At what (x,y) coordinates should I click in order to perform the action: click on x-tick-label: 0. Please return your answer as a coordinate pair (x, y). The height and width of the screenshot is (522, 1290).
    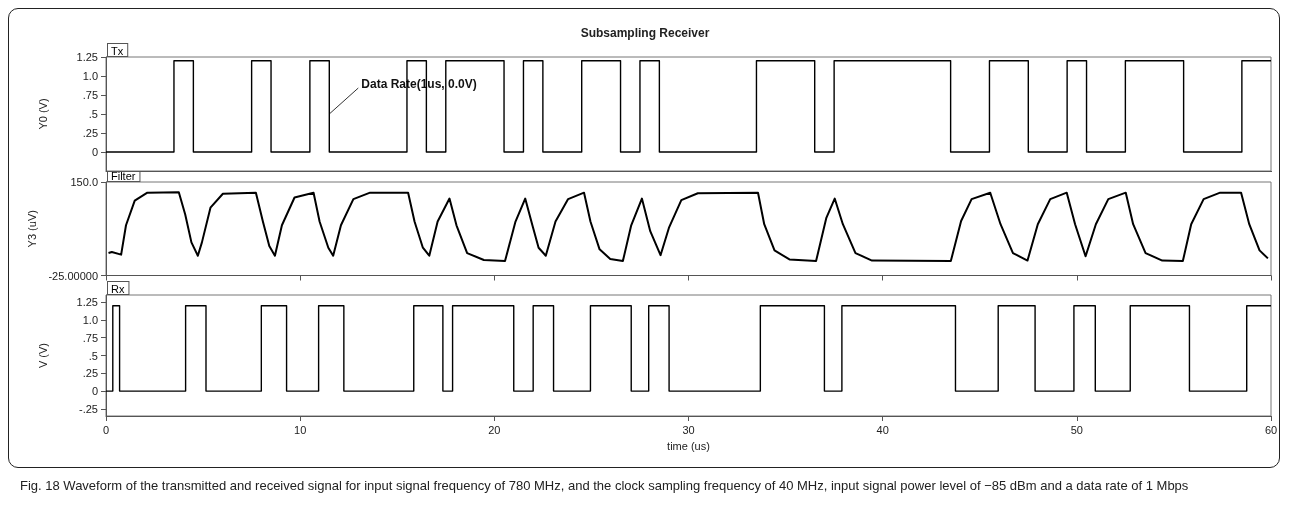
    Looking at the image, I should click on (106, 429).